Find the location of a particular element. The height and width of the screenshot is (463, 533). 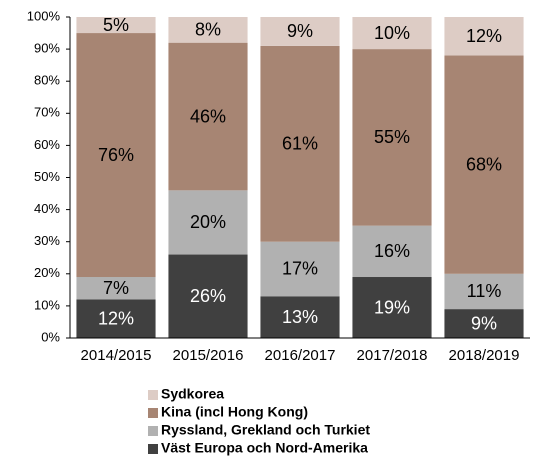

y-tick-label: 50% is located at coordinates (47, 176).